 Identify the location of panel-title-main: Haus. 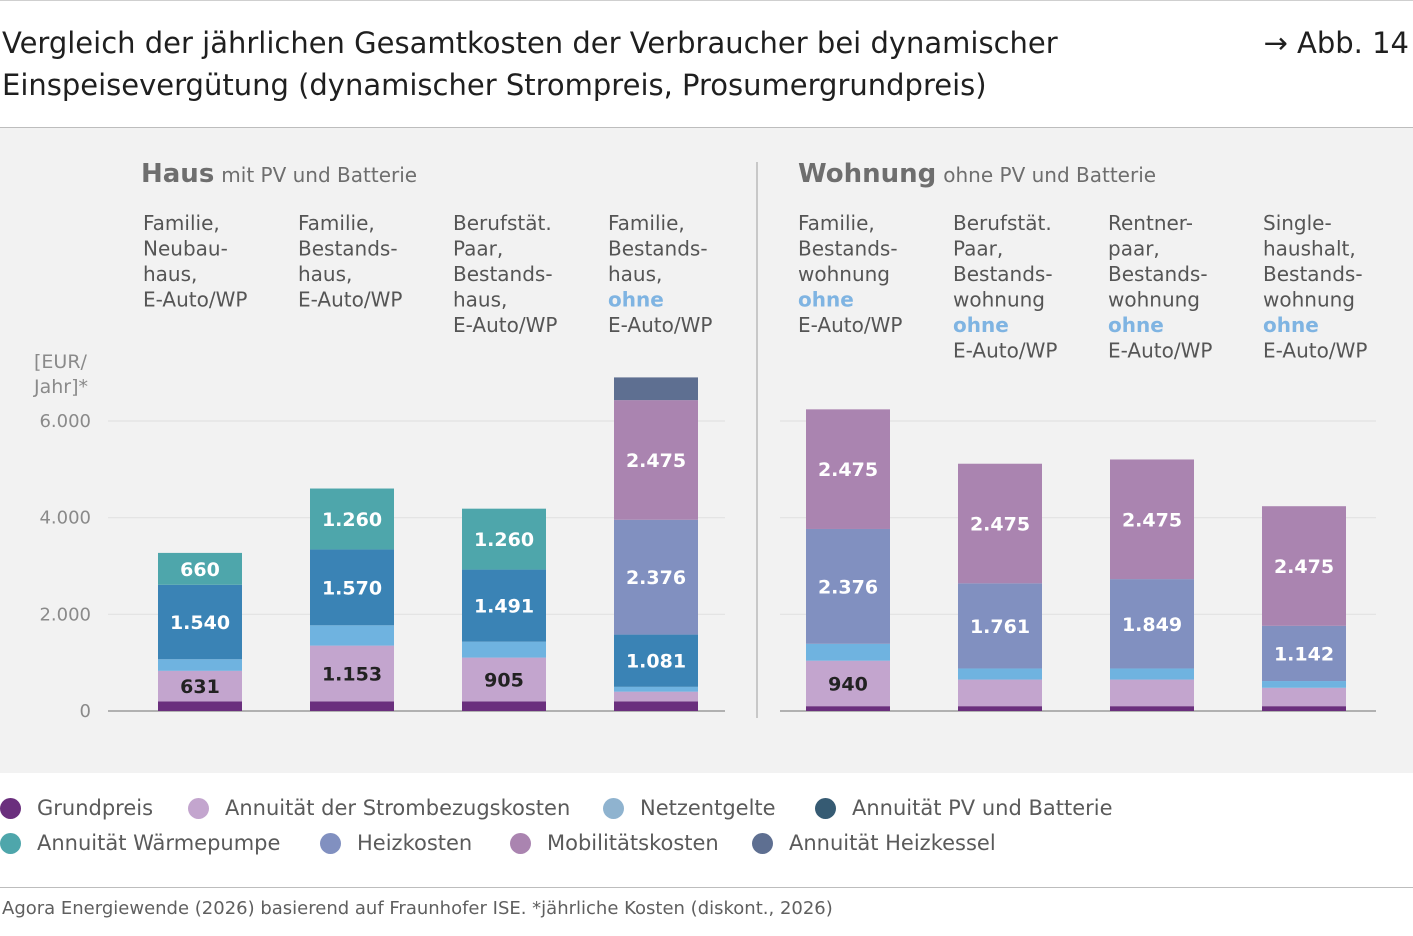
(177, 174).